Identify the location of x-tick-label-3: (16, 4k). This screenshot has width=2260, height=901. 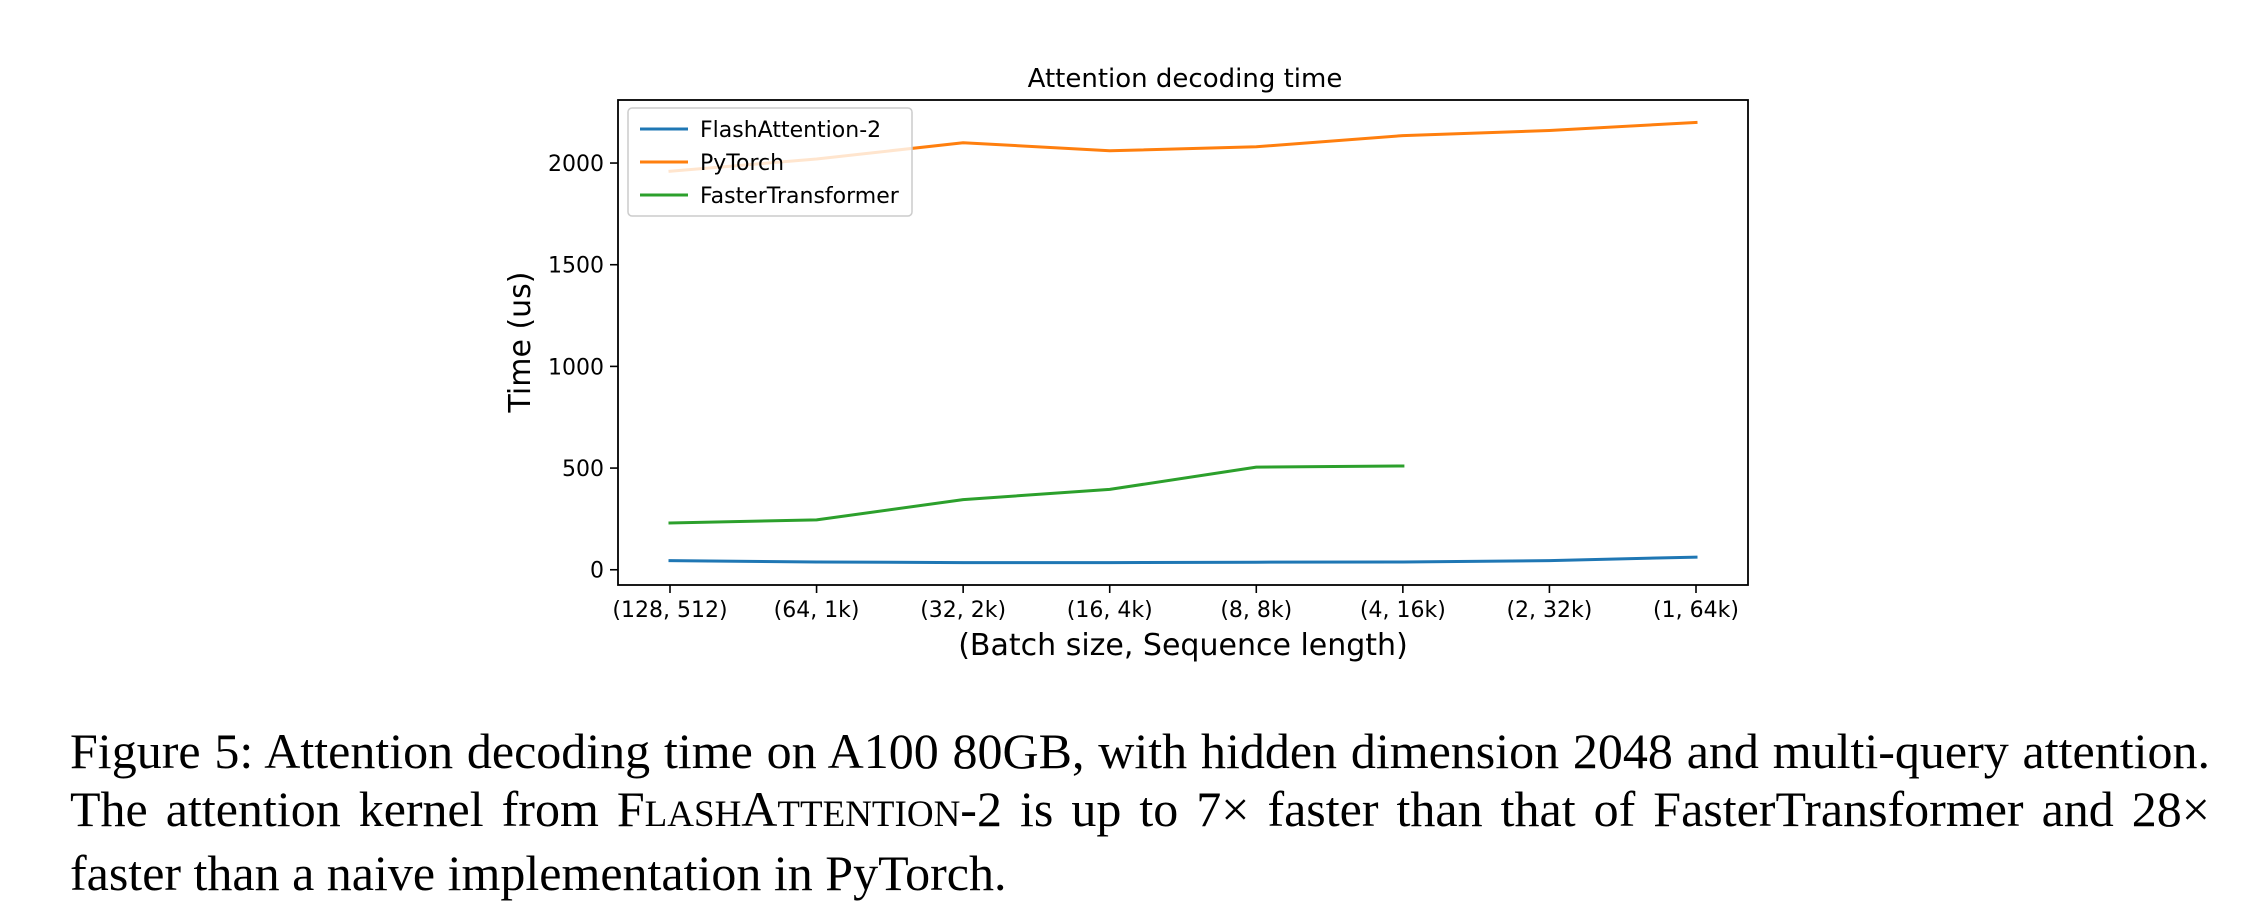
(1110, 610).